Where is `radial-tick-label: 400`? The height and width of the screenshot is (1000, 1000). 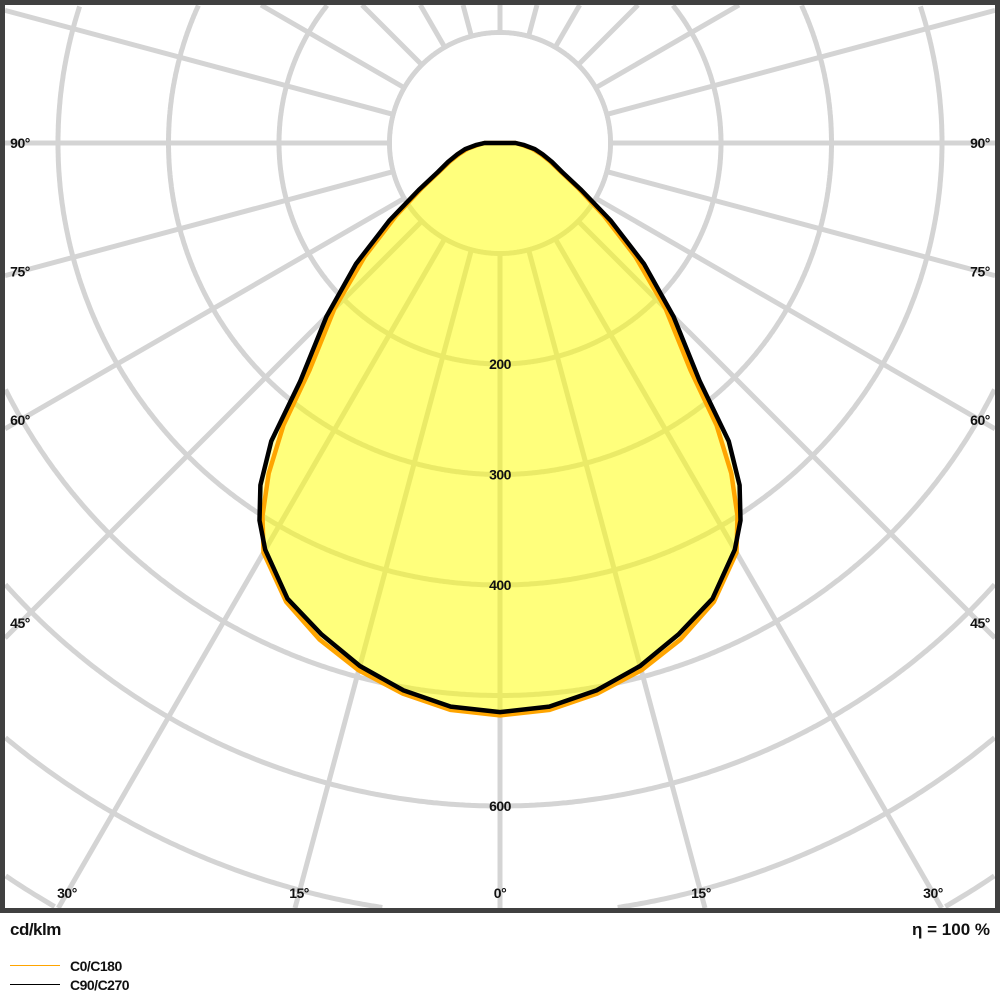 radial-tick-label: 400 is located at coordinates (500, 585).